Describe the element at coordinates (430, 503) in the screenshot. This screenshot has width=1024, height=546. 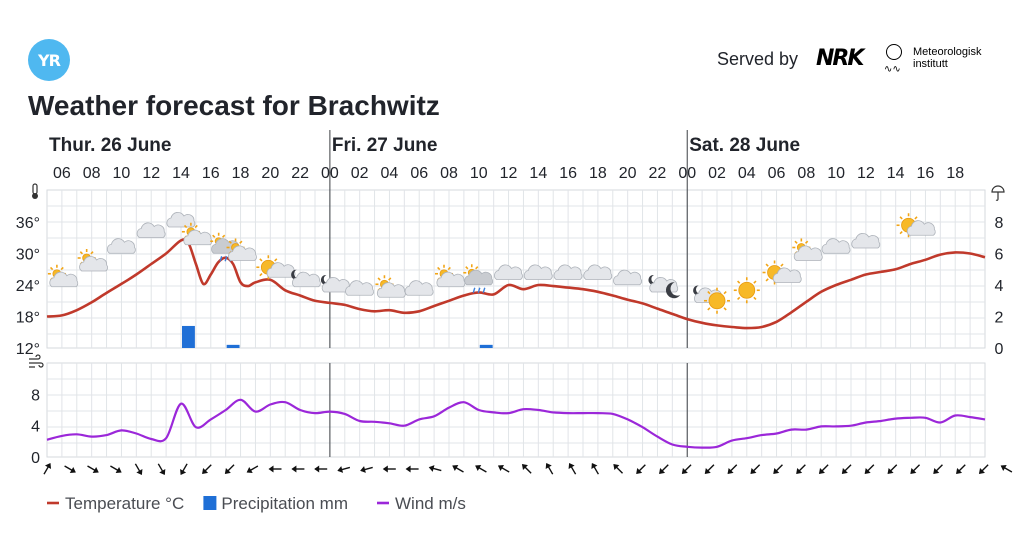
I see `legend-label: Wind m/s` at that location.